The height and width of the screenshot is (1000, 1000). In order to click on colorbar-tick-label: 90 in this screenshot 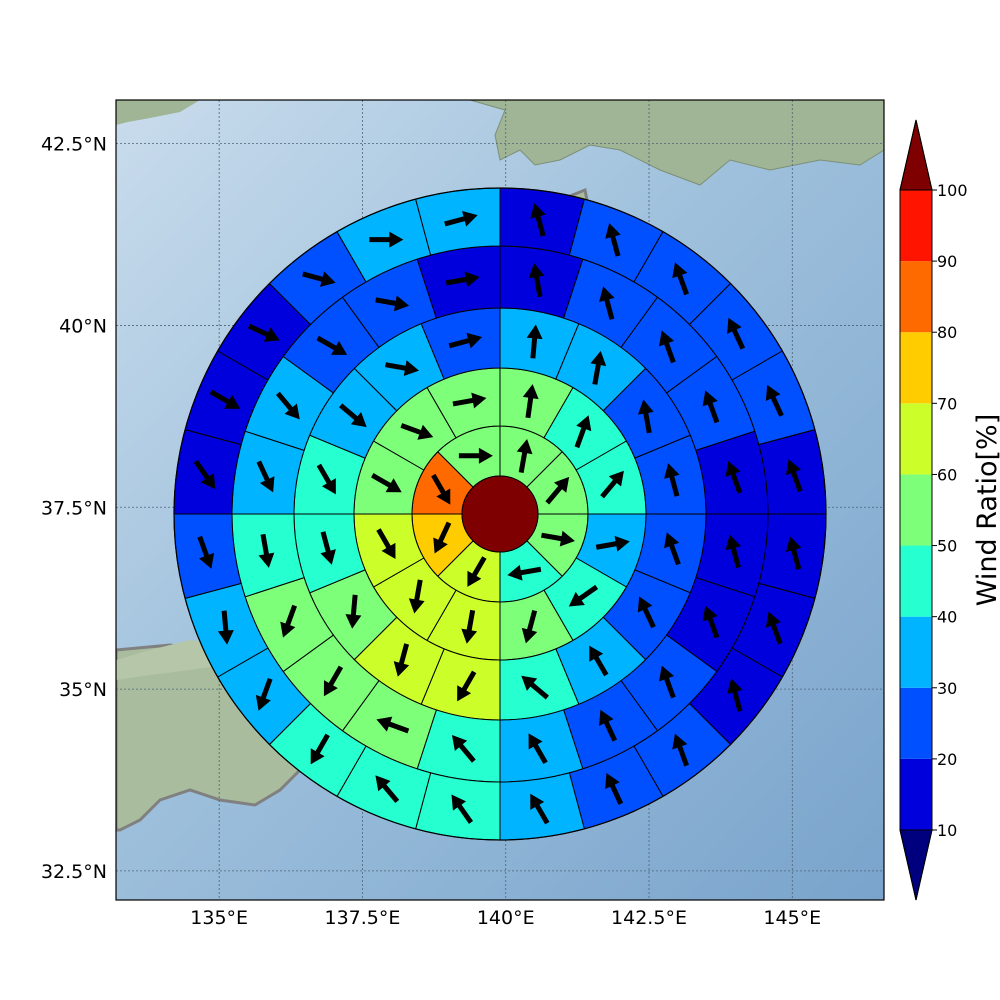, I will do `click(947, 261)`.